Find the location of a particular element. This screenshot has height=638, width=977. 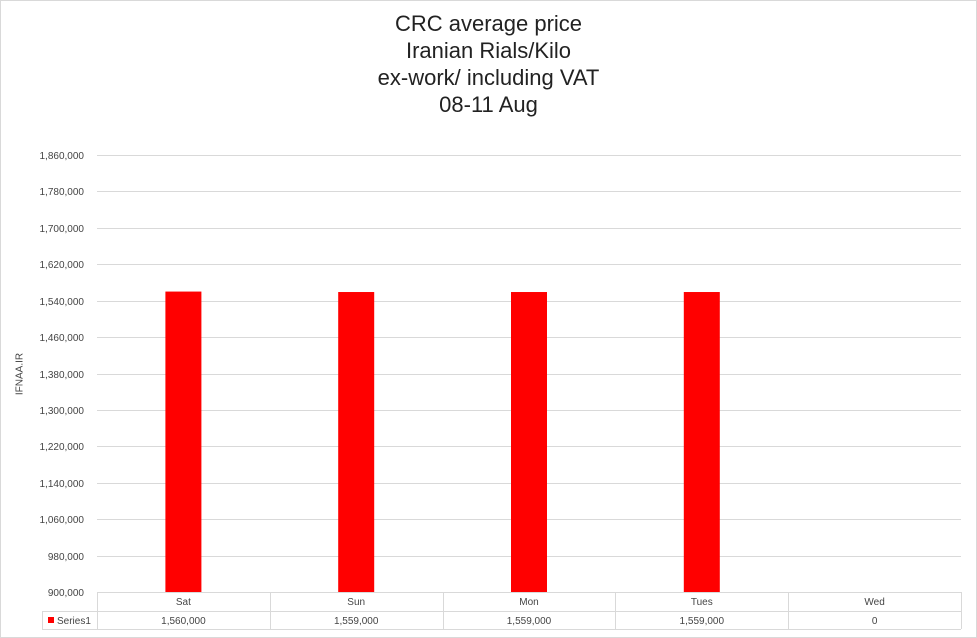

chart-title-line-3: ex-work/ including VAT is located at coordinates (488, 77).